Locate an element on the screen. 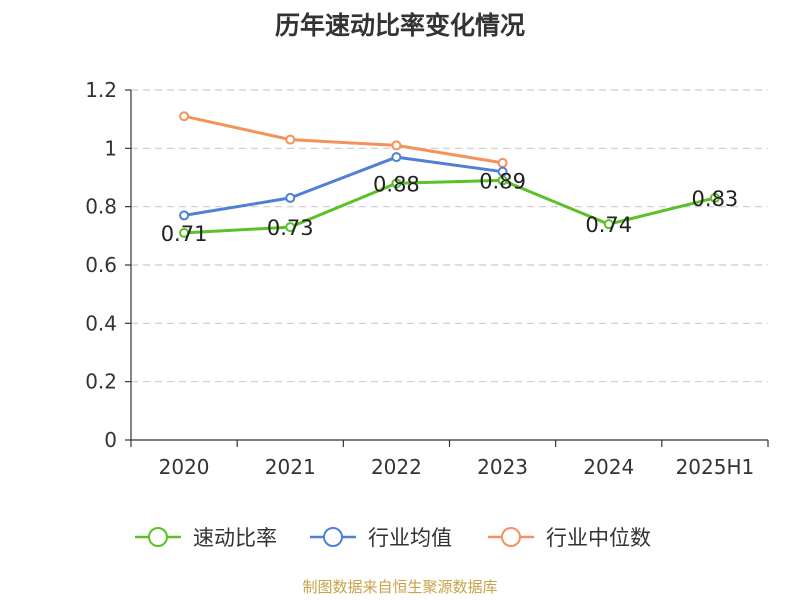 The image size is (800, 600). series is located at coordinates (449, 174).